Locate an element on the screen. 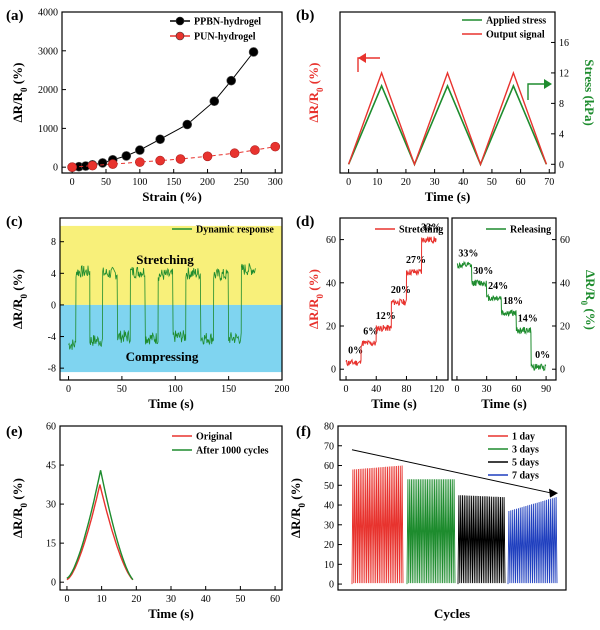 The image size is (600, 630). panel-label: (e) is located at coordinates (14, 432).